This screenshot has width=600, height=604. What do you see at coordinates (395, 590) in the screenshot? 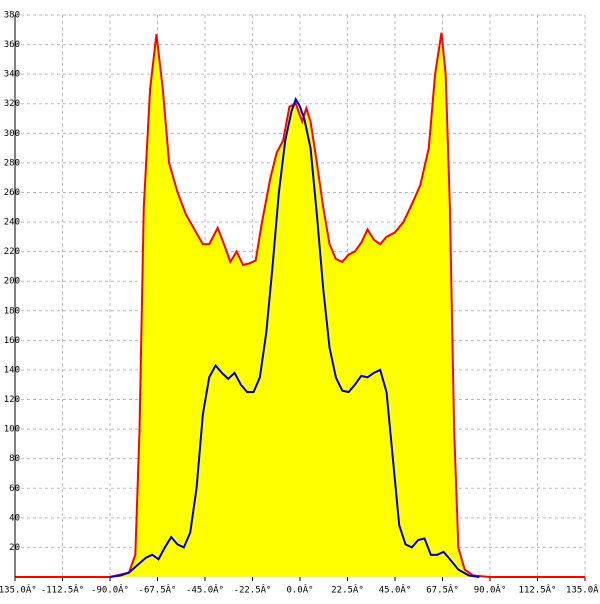
I see `x-tick-label: 45.0Â°` at bounding box center [395, 590].